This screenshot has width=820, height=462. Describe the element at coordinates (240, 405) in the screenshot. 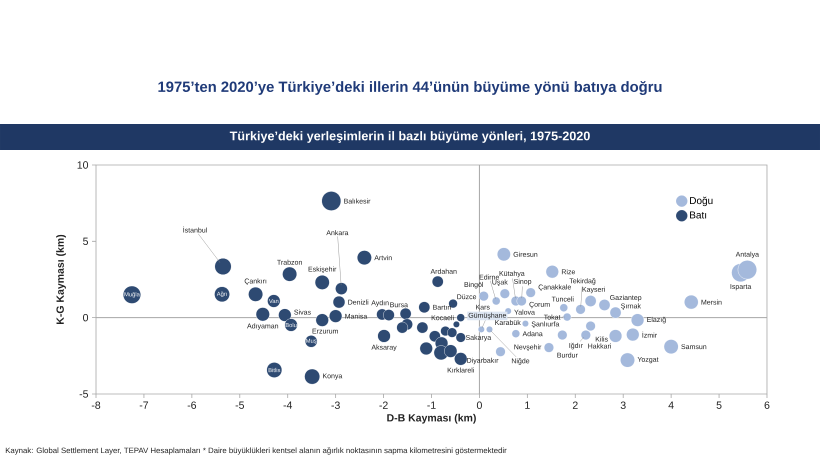

I see `x-tick-label: -5` at that location.